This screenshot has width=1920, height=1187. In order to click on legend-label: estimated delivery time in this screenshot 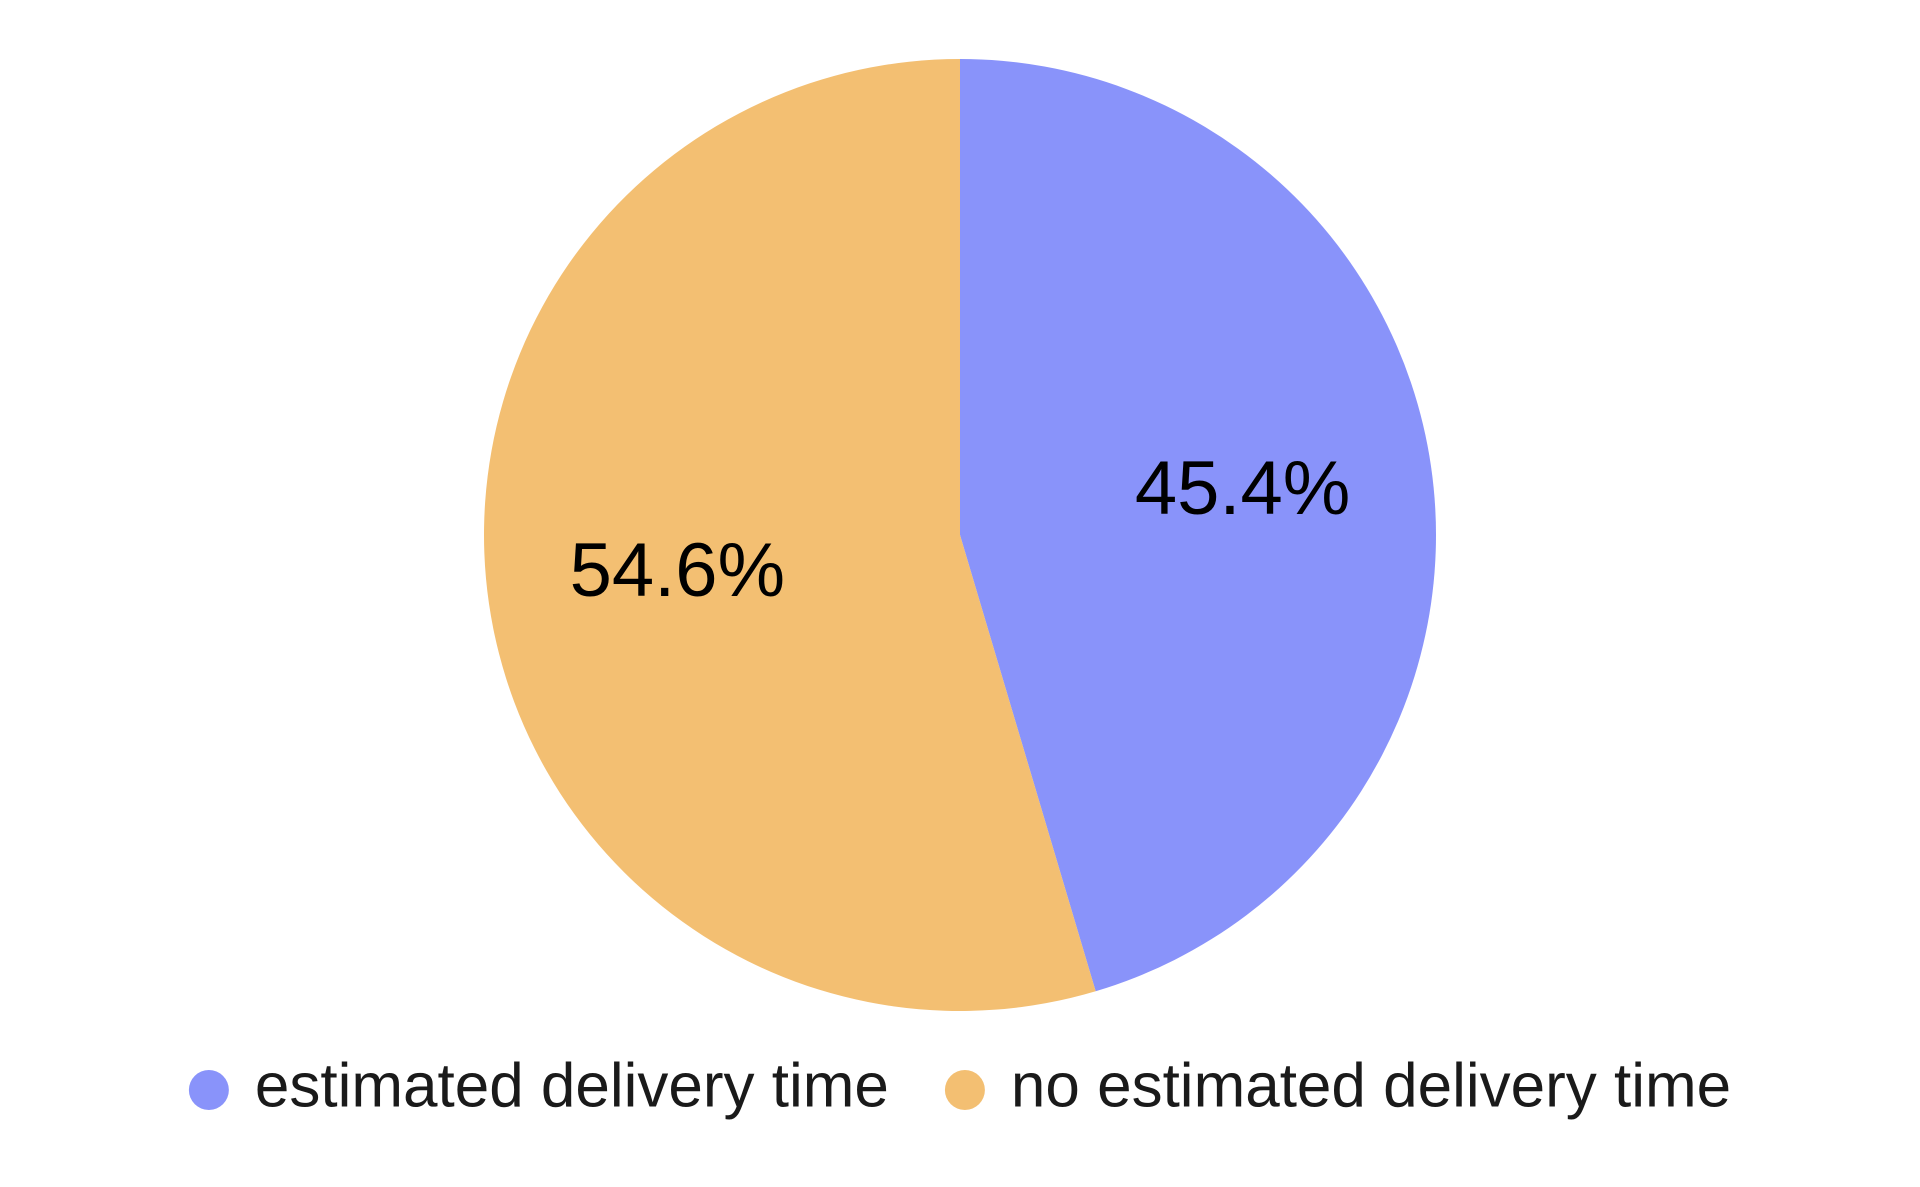, I will do `click(572, 1085)`.